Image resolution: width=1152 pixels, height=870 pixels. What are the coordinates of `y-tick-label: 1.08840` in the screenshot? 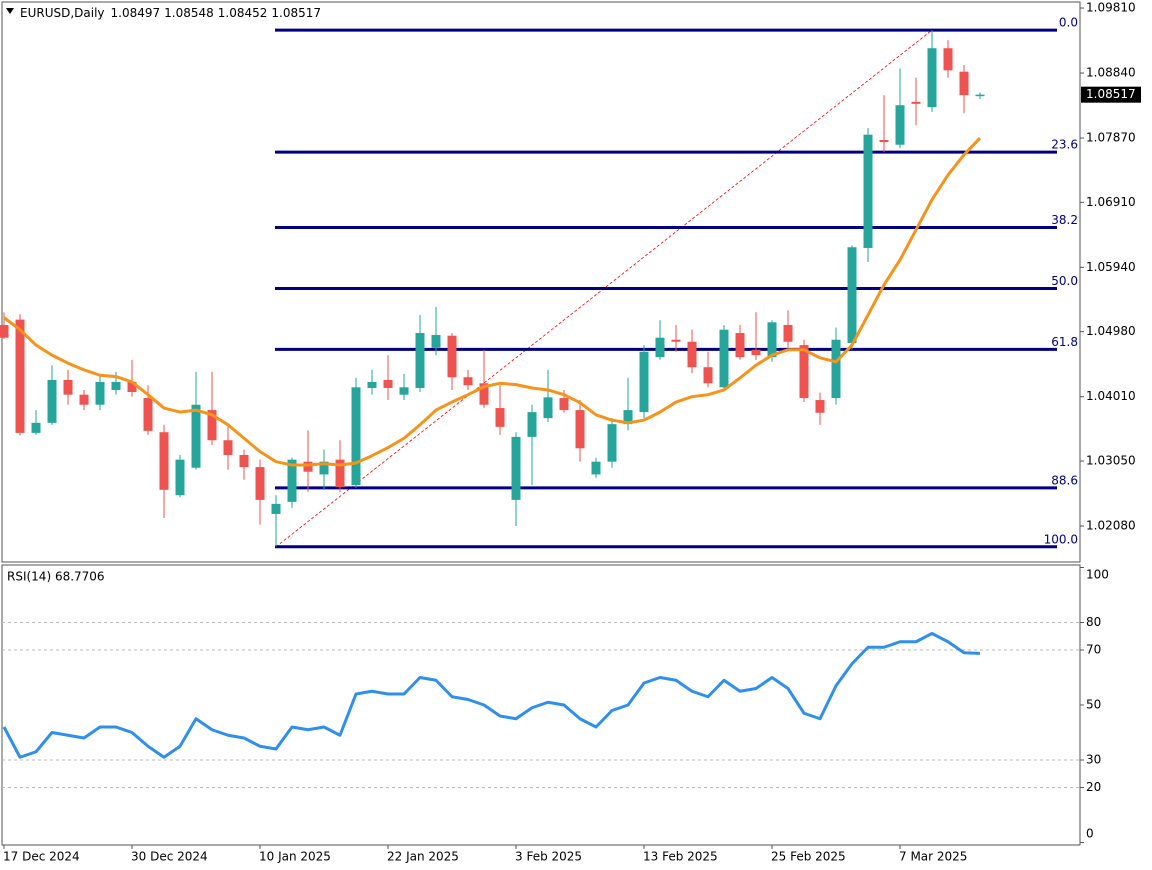 It's located at (1111, 73).